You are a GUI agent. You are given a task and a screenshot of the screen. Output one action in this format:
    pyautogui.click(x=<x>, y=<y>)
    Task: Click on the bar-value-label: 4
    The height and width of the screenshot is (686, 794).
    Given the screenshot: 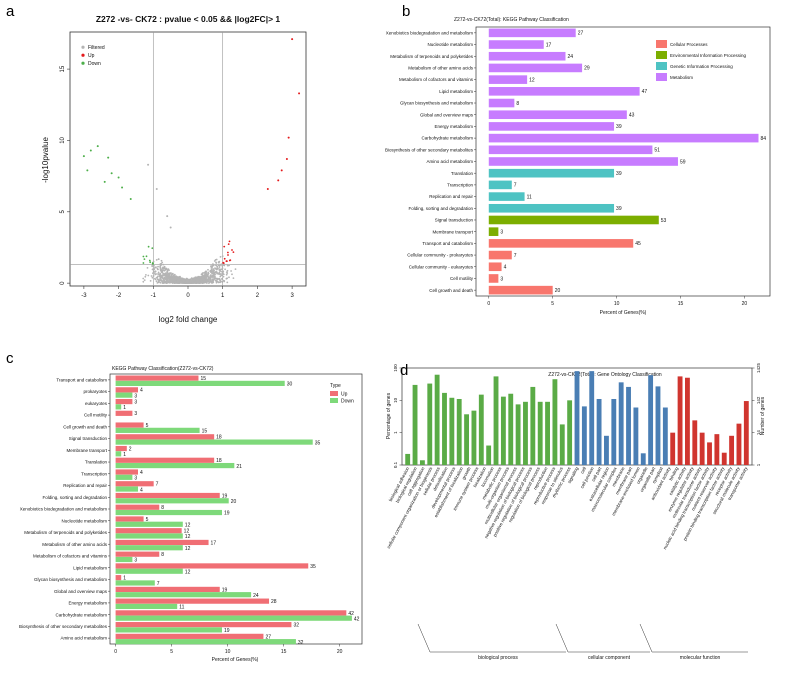 What is the action you would take?
    pyautogui.click(x=505, y=268)
    